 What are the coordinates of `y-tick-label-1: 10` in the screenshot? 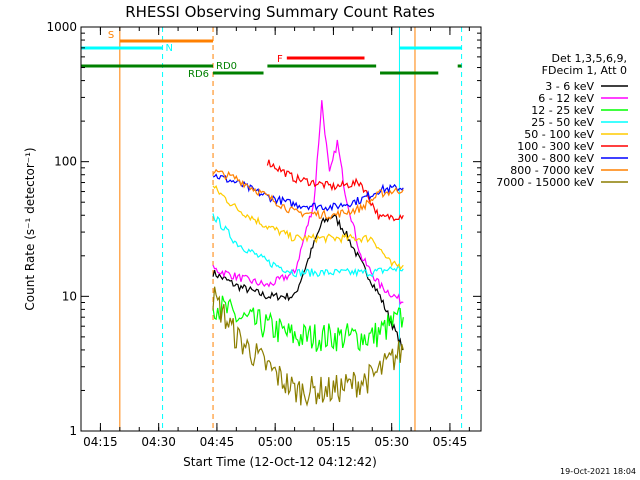 It's located at (69, 296).